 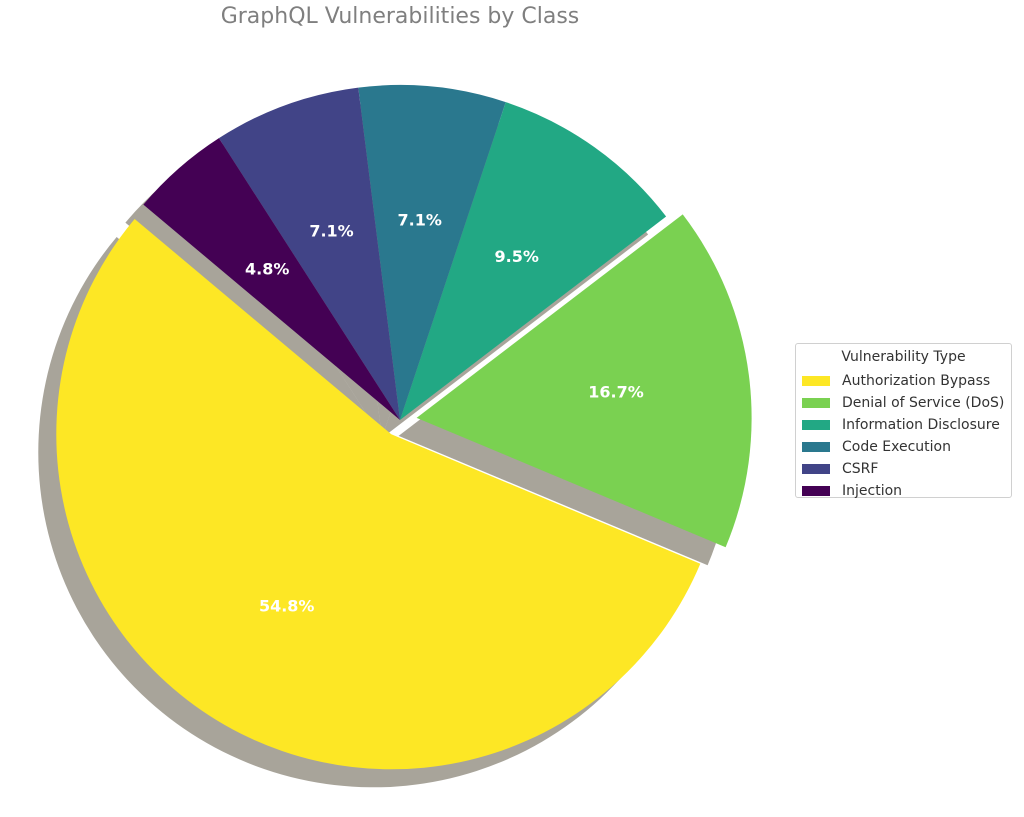 What do you see at coordinates (267, 269) in the screenshot?
I see `pie-label-injection: 4.8%` at bounding box center [267, 269].